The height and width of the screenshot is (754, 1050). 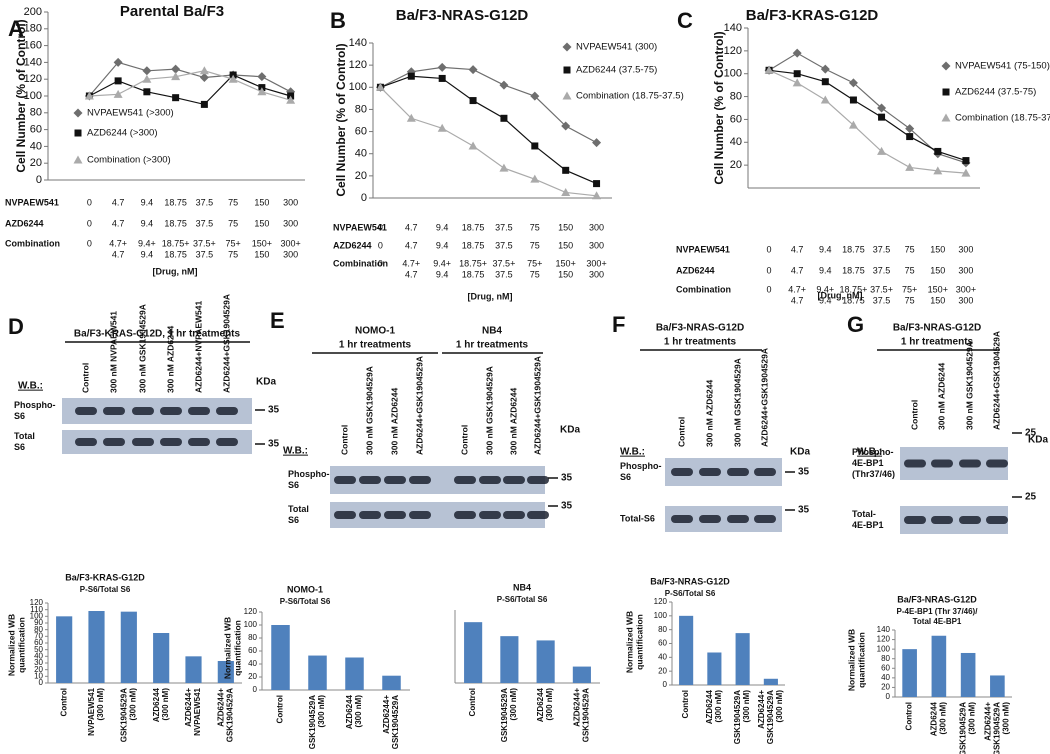 What do you see at coordinates (118, 202) in the screenshot?
I see `dose-cell: 4.7` at bounding box center [118, 202].